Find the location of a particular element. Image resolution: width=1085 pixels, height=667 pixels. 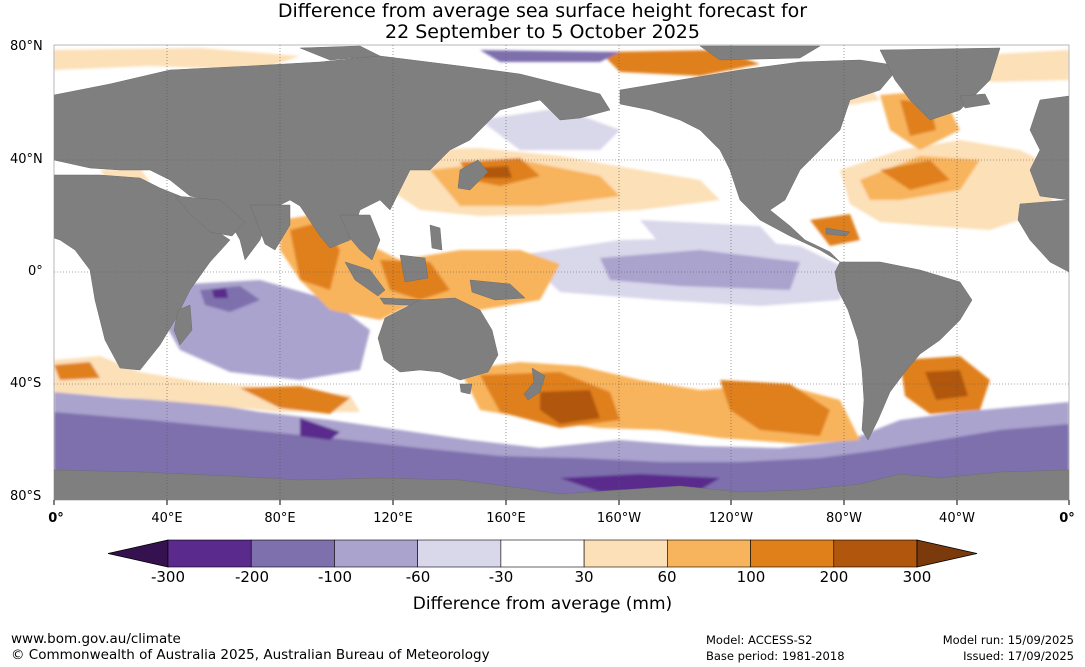

footer-model-run: Model run: 15/09/2025 is located at coordinates (1008, 640).